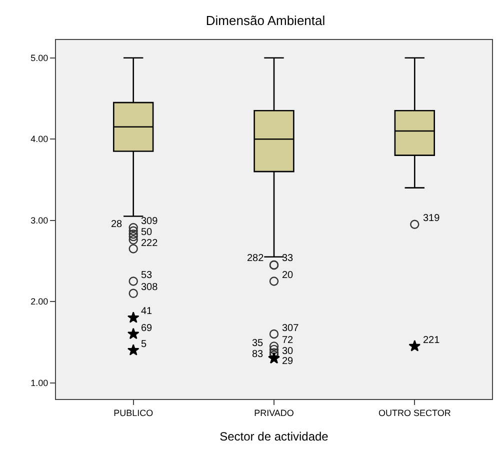 The height and width of the screenshot is (449, 501). Describe the element at coordinates (39, 301) in the screenshot. I see `y-tick-label: 2.00` at that location.